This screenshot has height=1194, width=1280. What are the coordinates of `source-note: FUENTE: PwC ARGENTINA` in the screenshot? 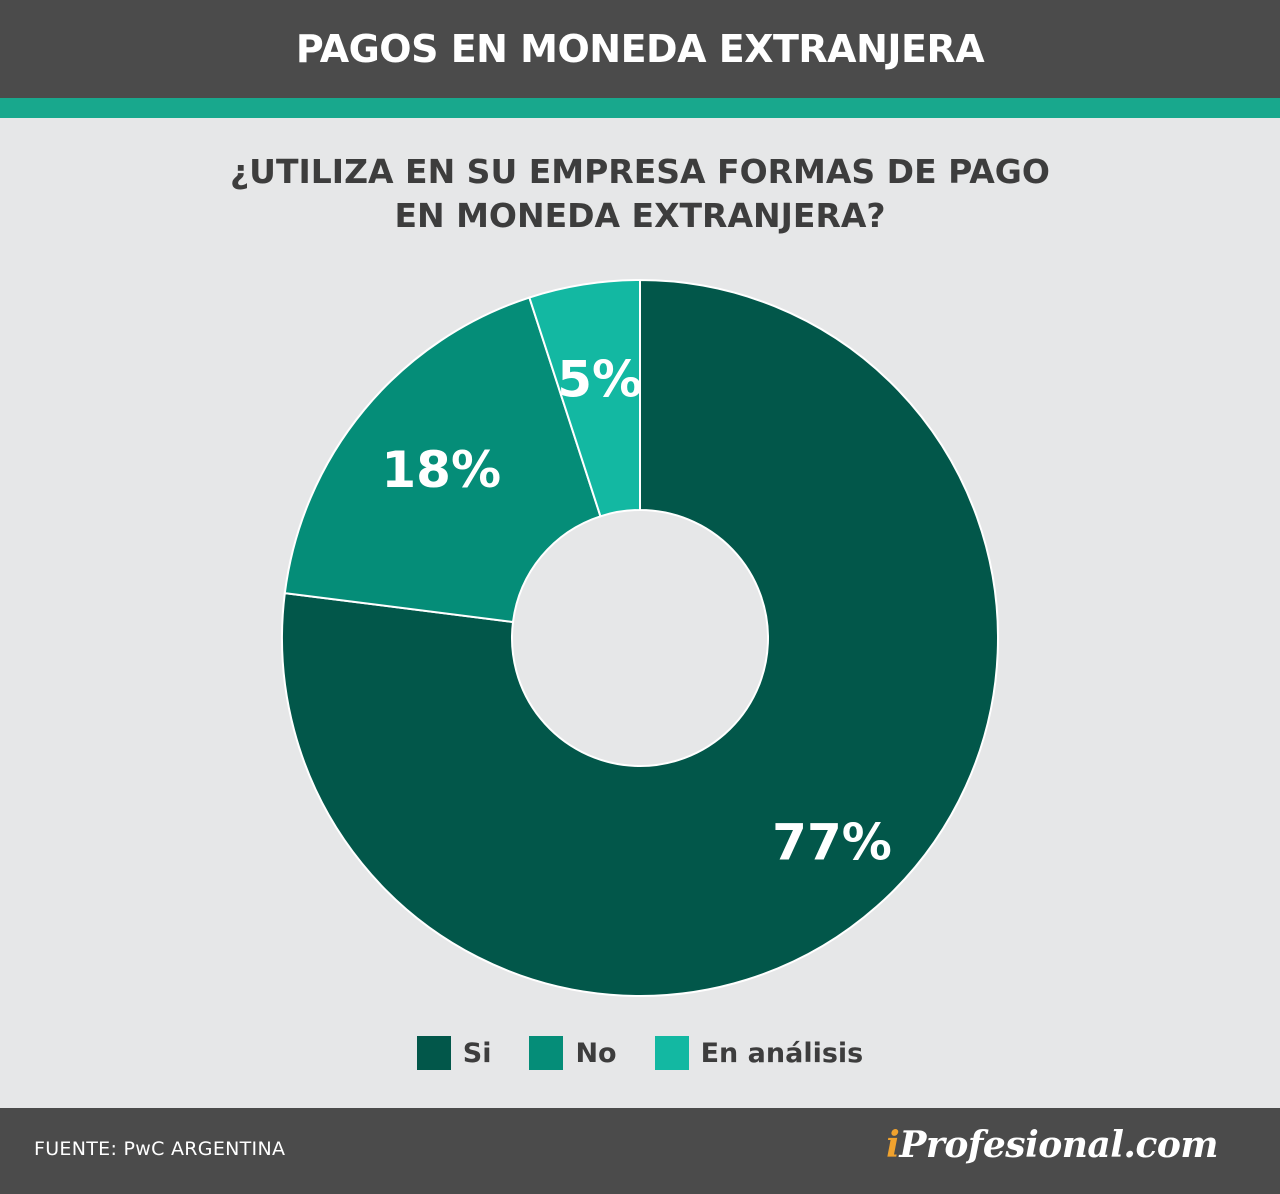 It's located at (160, 1149).